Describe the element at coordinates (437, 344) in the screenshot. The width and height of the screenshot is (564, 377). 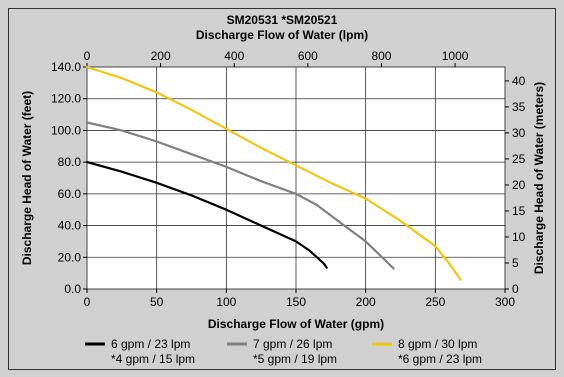
I see `legend-label-3: 8 gpm / 30 lpm` at that location.